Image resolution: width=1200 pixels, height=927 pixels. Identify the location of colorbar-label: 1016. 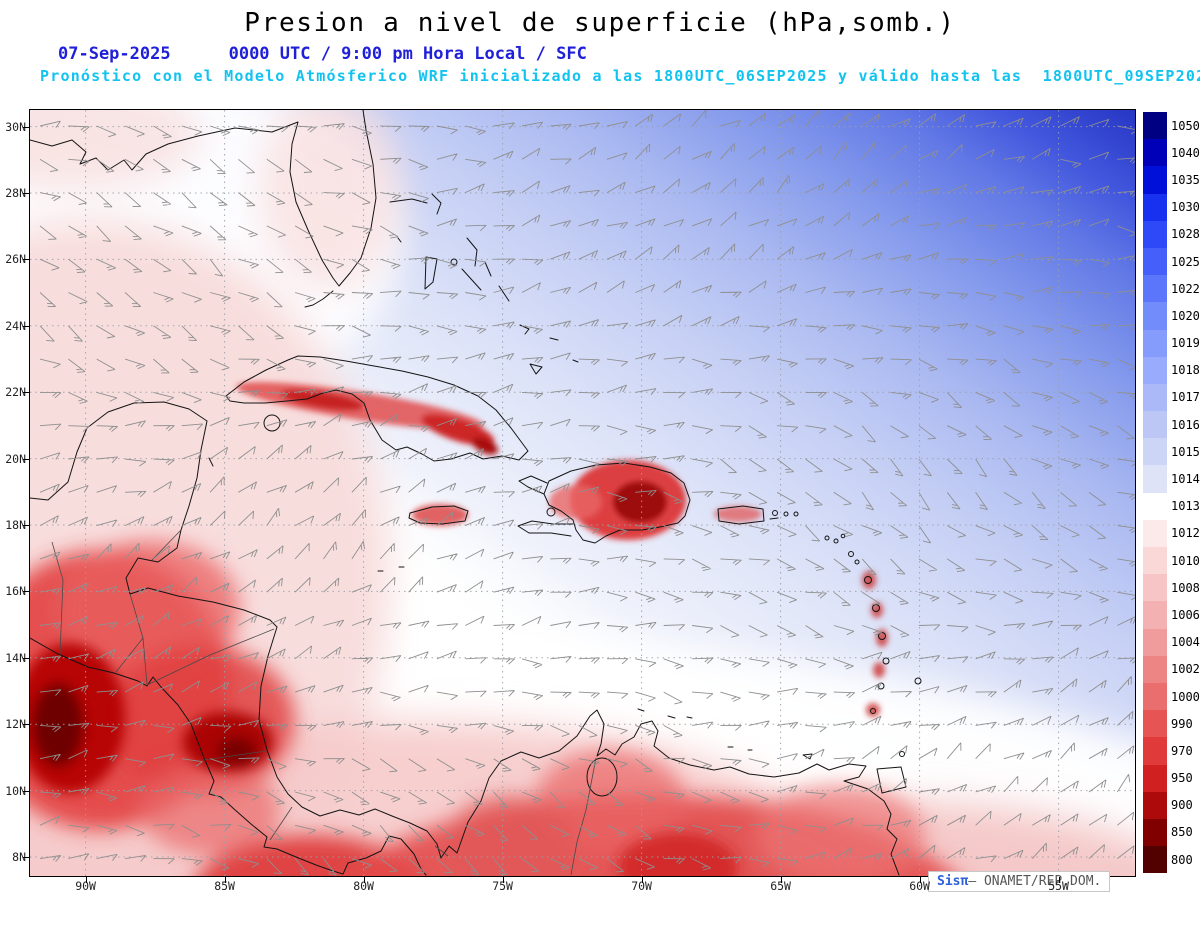
(1185, 424).